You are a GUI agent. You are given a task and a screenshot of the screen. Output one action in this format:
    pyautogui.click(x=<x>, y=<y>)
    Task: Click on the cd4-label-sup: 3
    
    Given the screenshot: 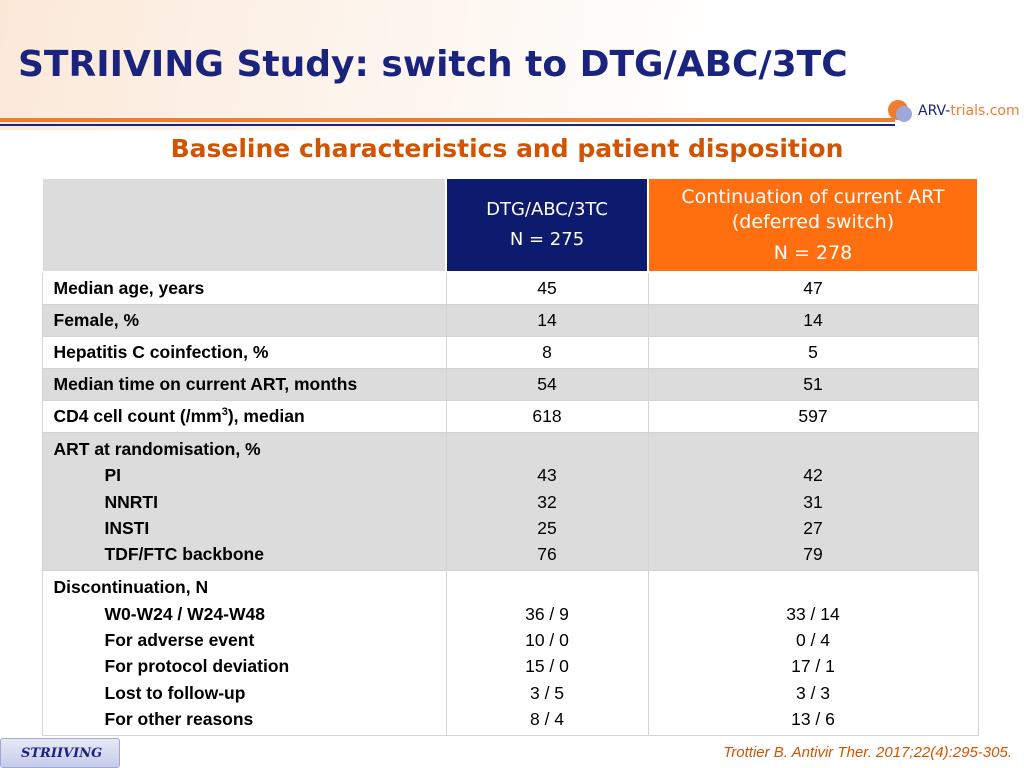 What is the action you would take?
    pyautogui.click(x=224, y=412)
    